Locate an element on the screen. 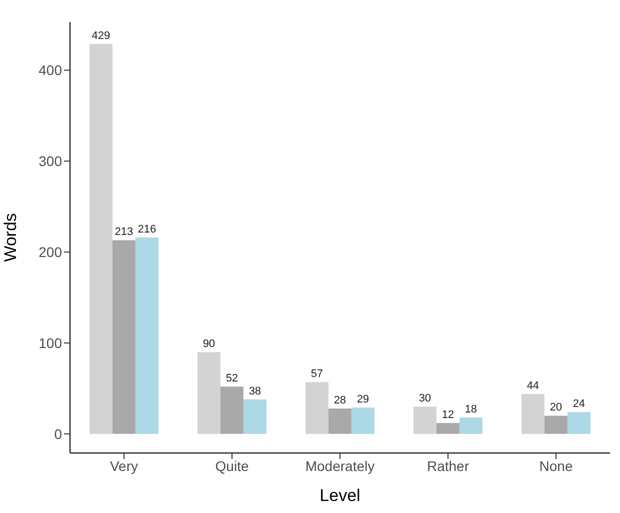 The height and width of the screenshot is (513, 620). data-label: 52 is located at coordinates (232, 378).